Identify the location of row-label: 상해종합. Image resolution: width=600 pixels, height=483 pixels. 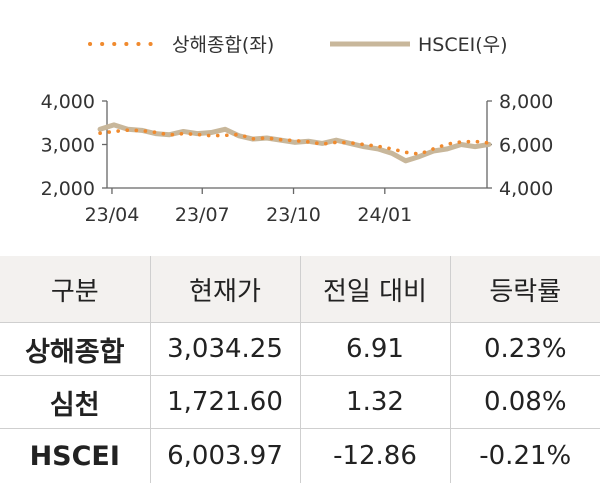
(75, 349).